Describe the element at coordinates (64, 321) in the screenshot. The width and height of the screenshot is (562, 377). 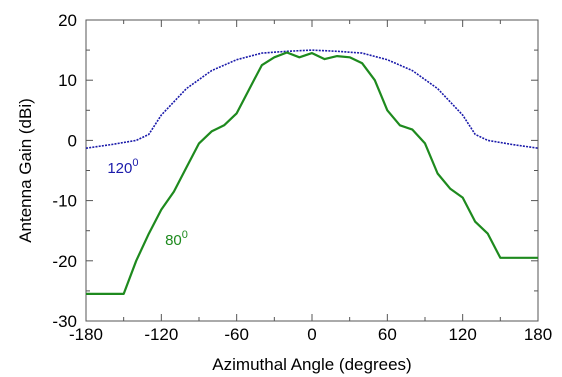
I see `y-tick-label: -30` at that location.